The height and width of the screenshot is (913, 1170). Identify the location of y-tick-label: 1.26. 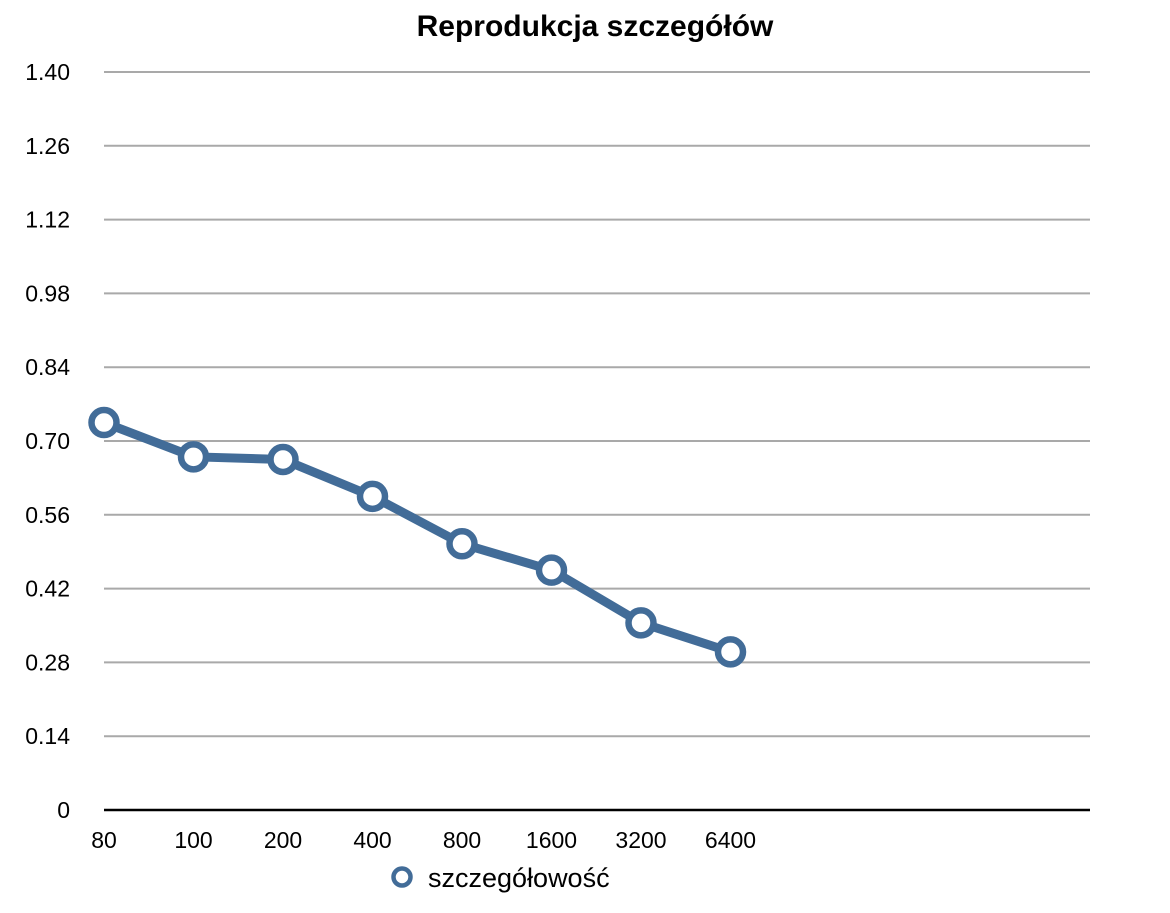
(47, 146).